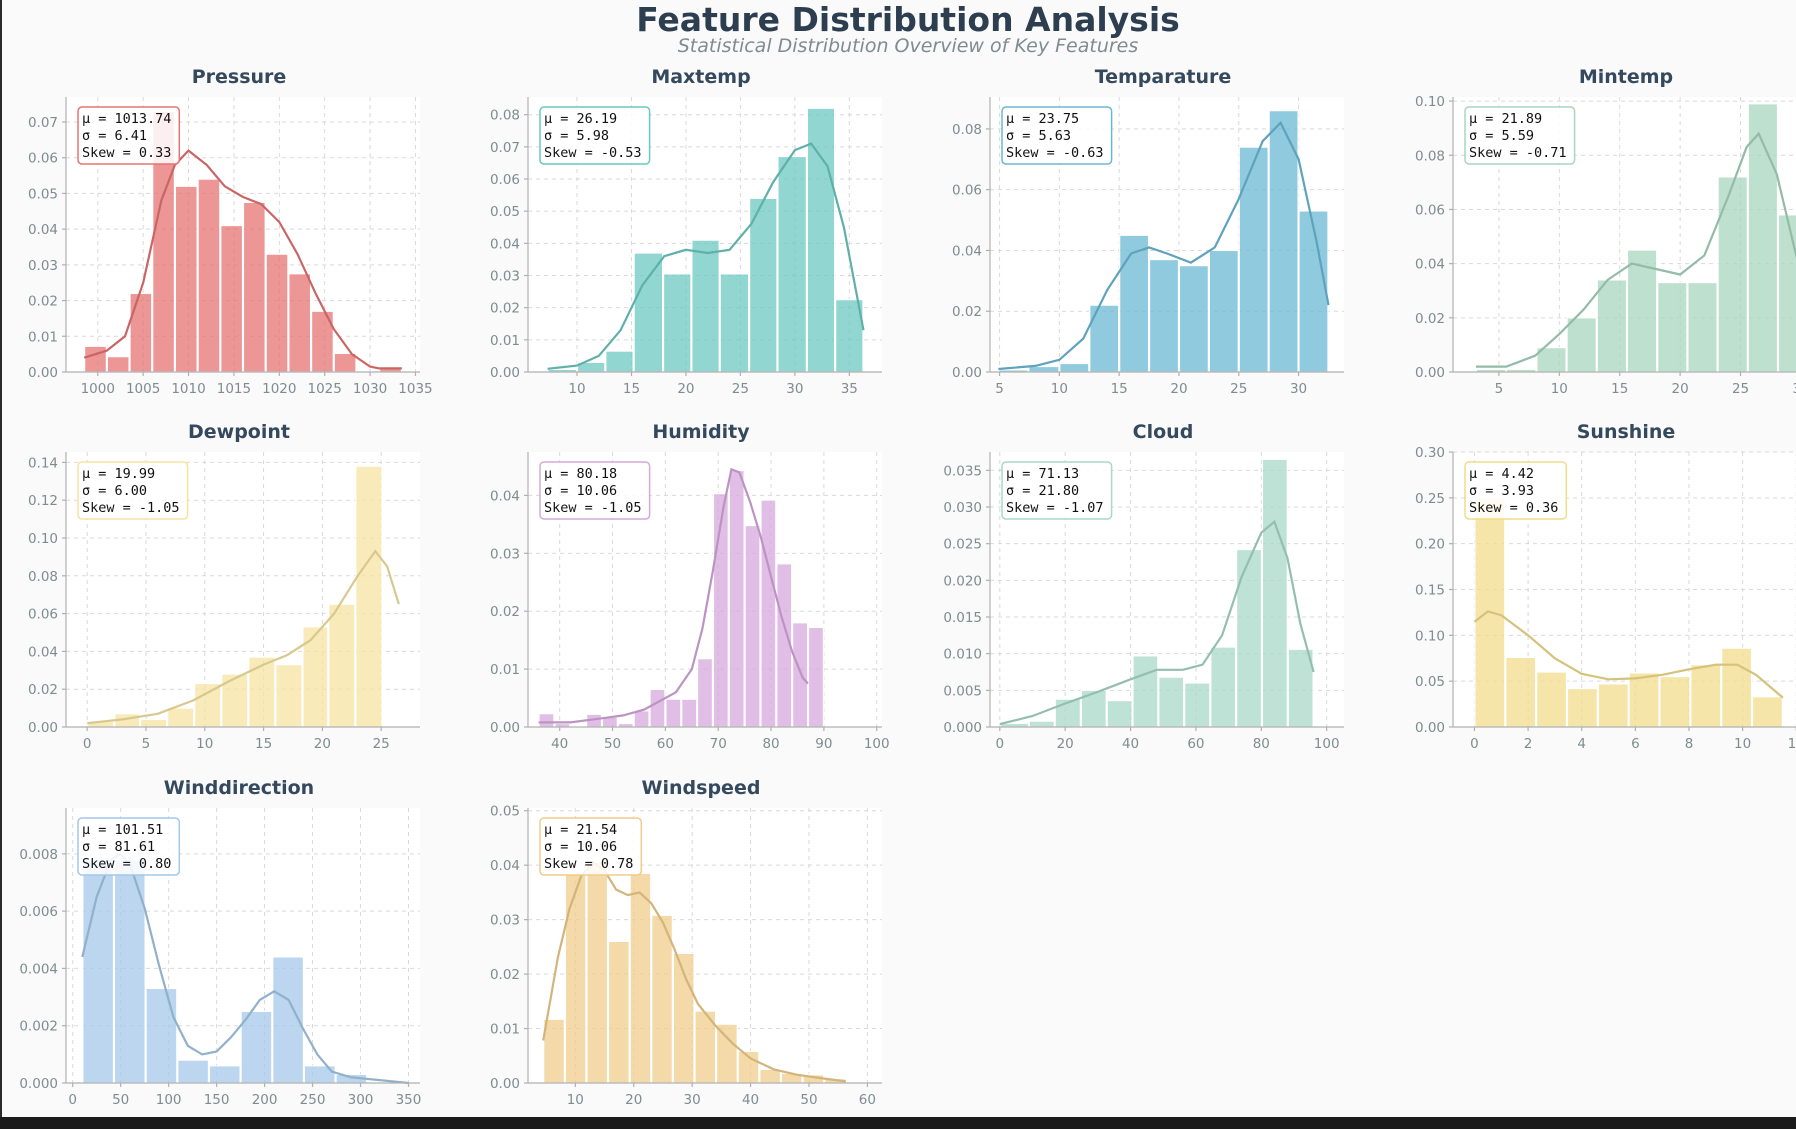  I want to click on stats-line: Skew = -0.63, so click(1055, 153).